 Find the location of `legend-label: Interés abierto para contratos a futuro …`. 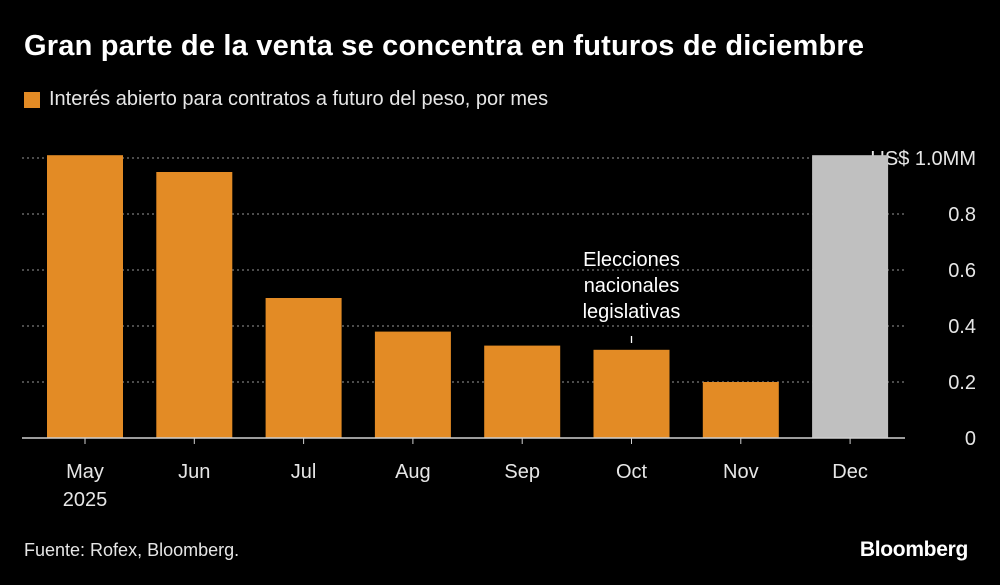

legend-label: Interés abierto para contratos a futuro … is located at coordinates (299, 99).